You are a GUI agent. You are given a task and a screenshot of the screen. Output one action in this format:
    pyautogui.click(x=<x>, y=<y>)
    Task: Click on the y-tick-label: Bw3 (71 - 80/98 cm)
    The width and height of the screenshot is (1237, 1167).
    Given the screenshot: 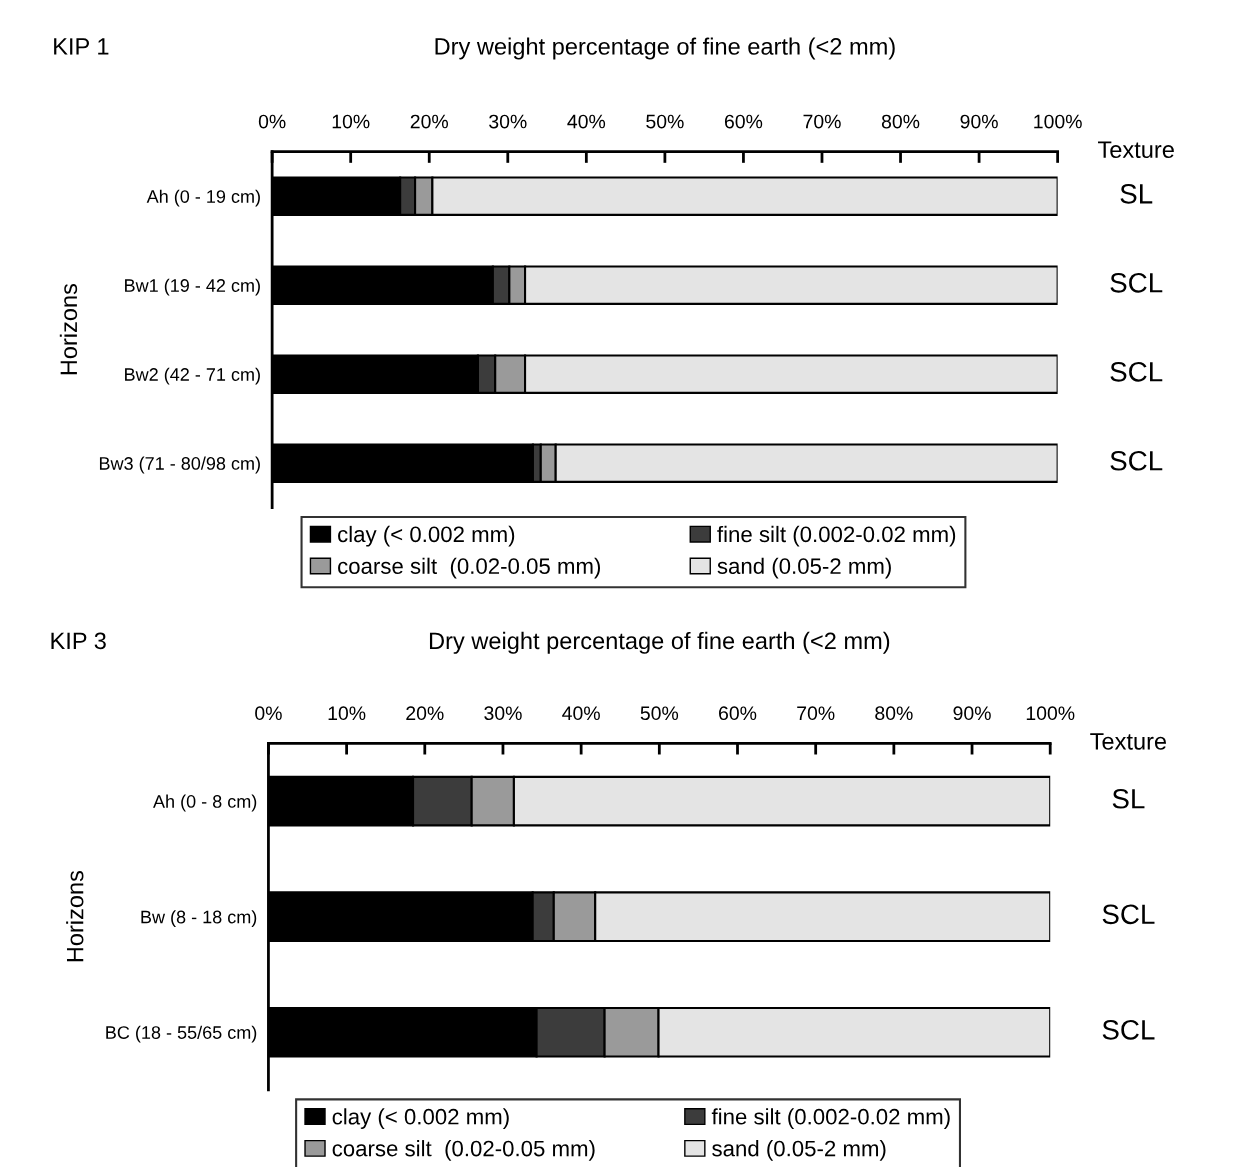 What is the action you would take?
    pyautogui.click(x=179, y=465)
    